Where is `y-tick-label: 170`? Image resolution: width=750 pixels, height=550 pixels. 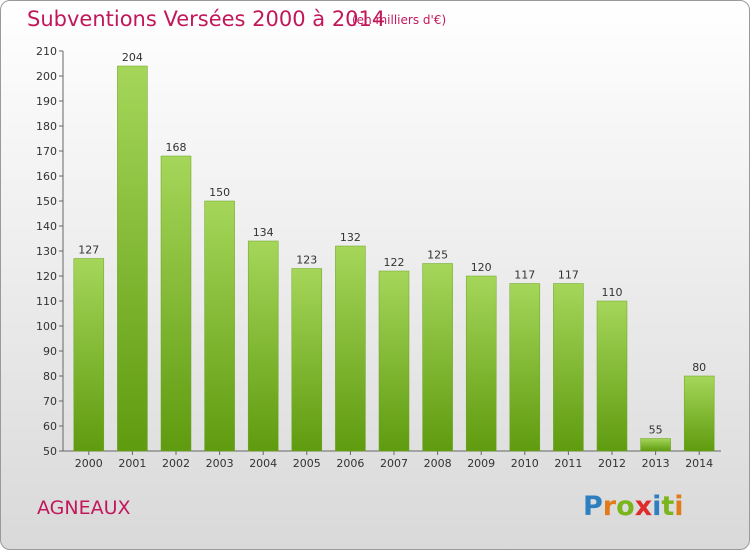 y-tick-label: 170 is located at coordinates (46, 151).